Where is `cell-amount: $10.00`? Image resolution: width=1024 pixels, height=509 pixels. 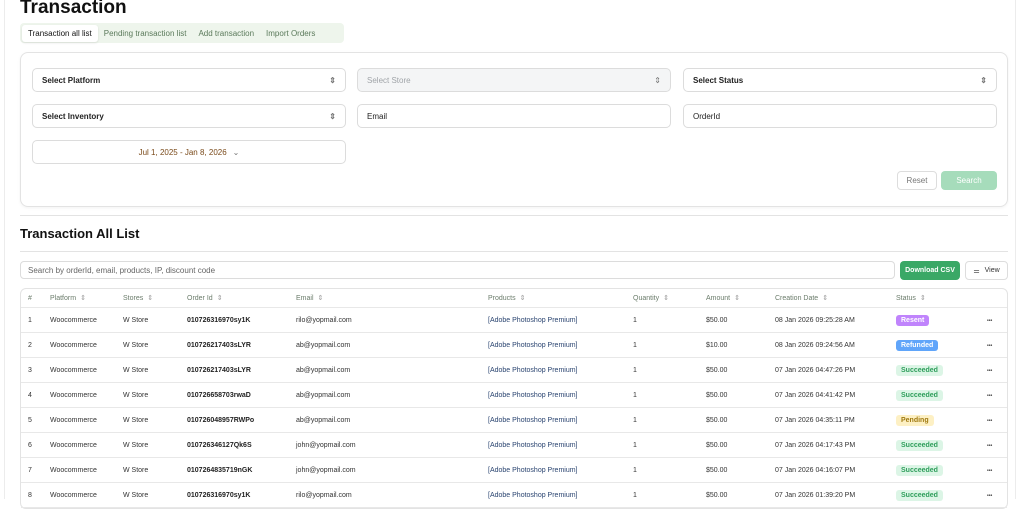
cell-amount: $10.00 is located at coordinates (740, 345).